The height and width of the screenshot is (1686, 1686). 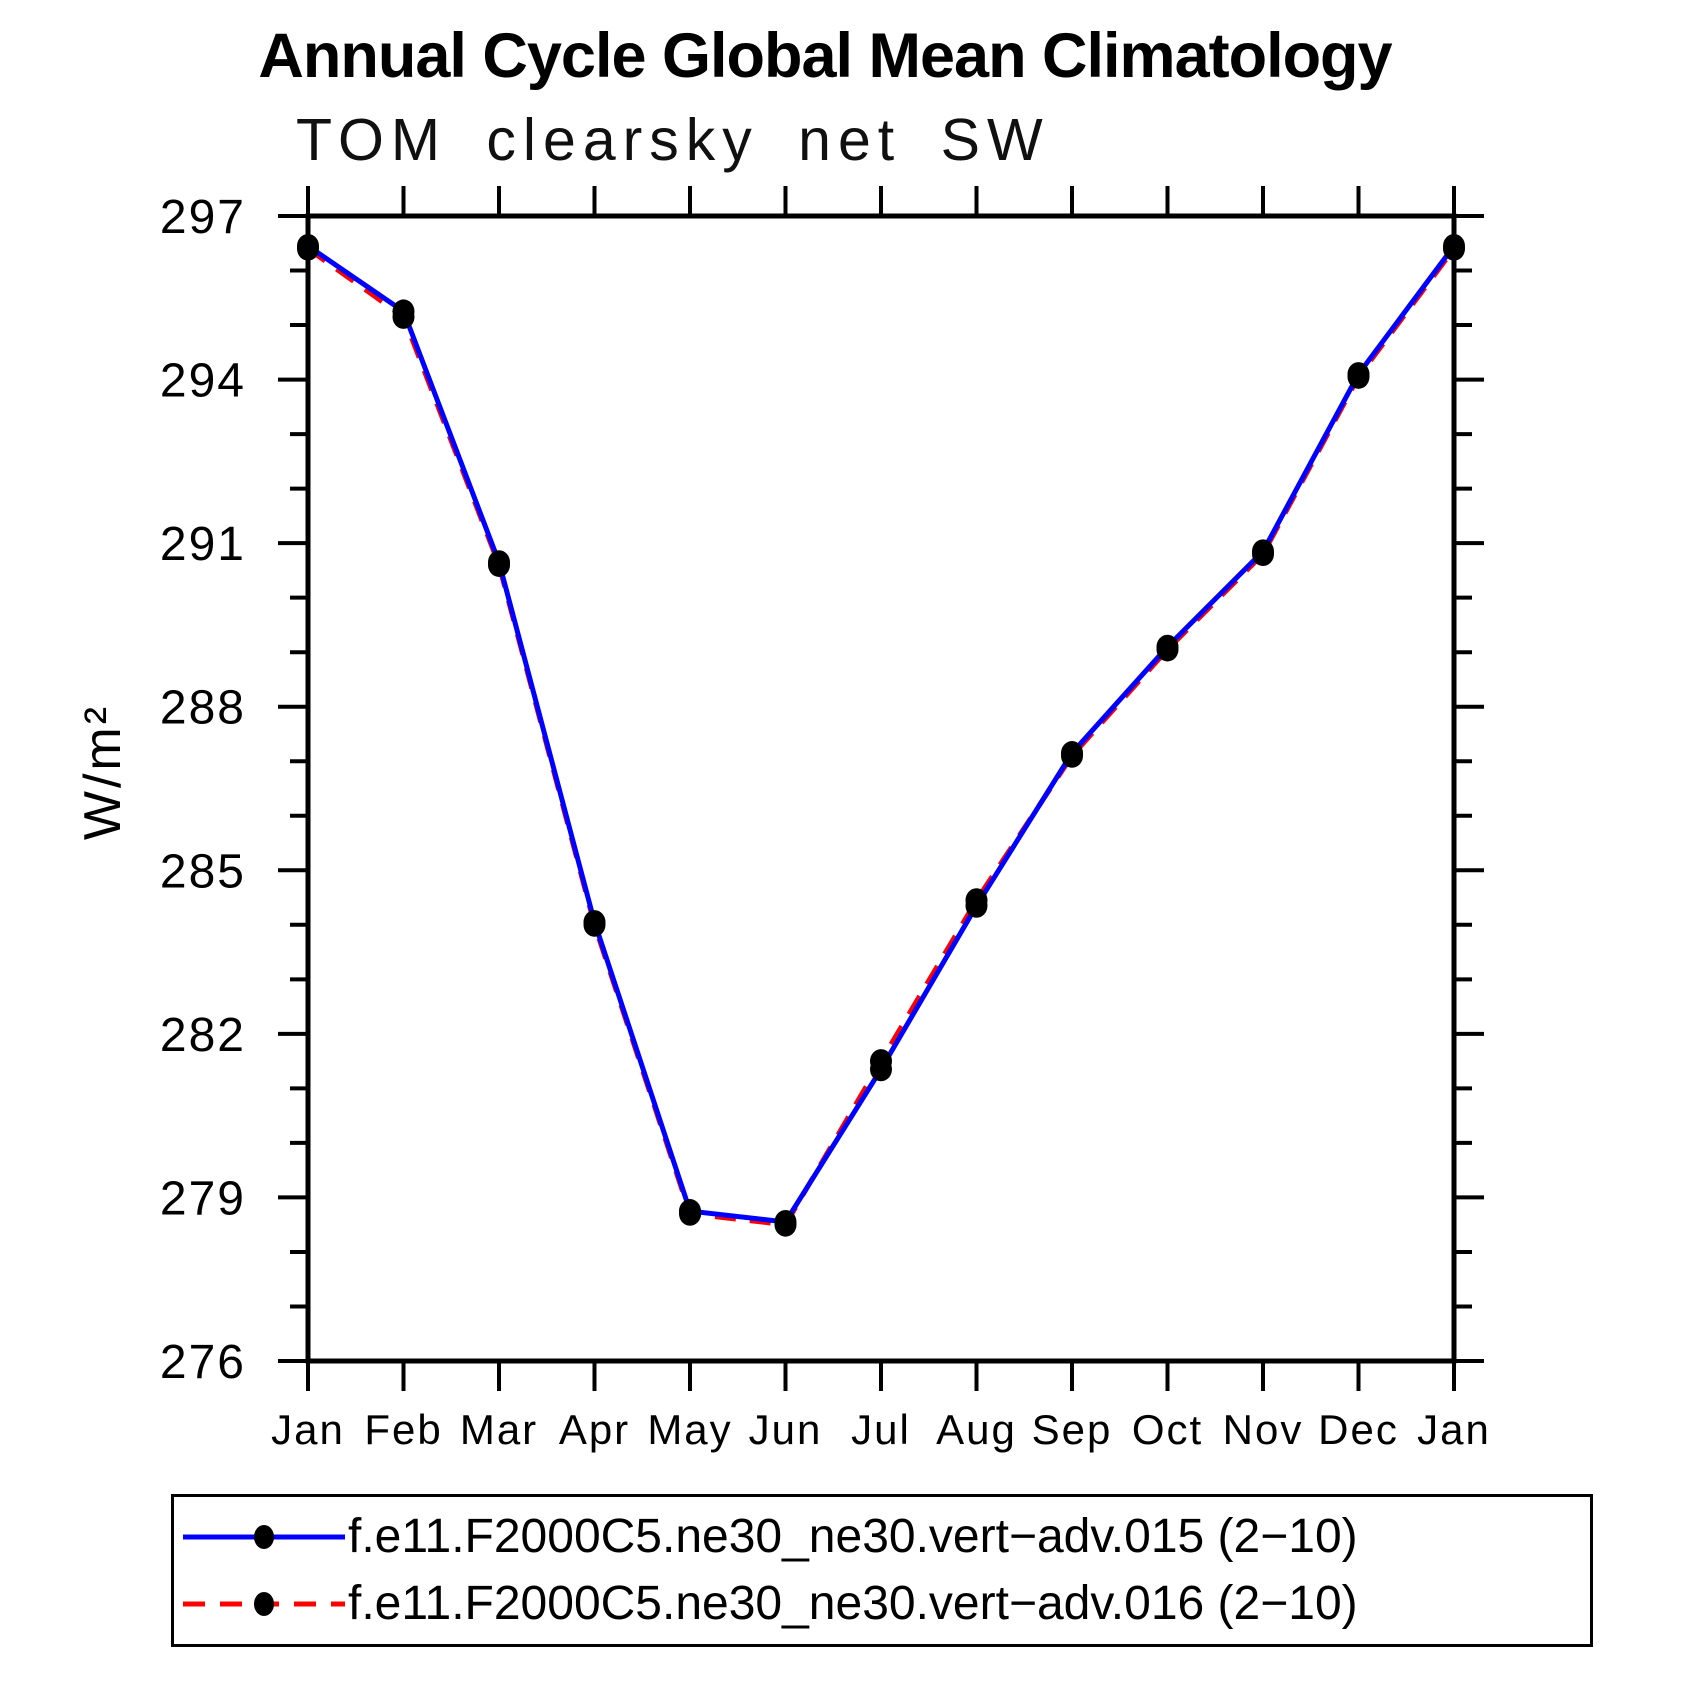 What do you see at coordinates (203, 1362) in the screenshot?
I see `y-axis-tick-label: 276` at bounding box center [203, 1362].